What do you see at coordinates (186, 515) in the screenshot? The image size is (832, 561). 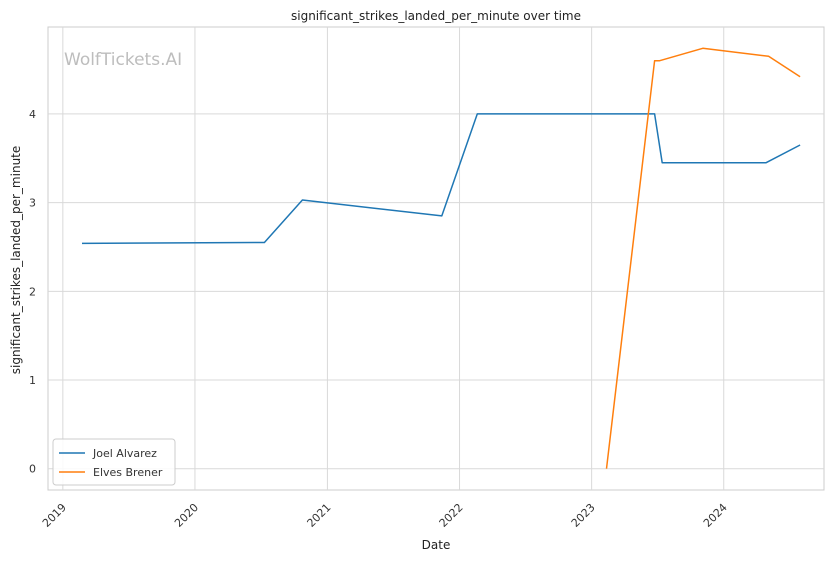 I see `x-tick-label: 2020` at bounding box center [186, 515].